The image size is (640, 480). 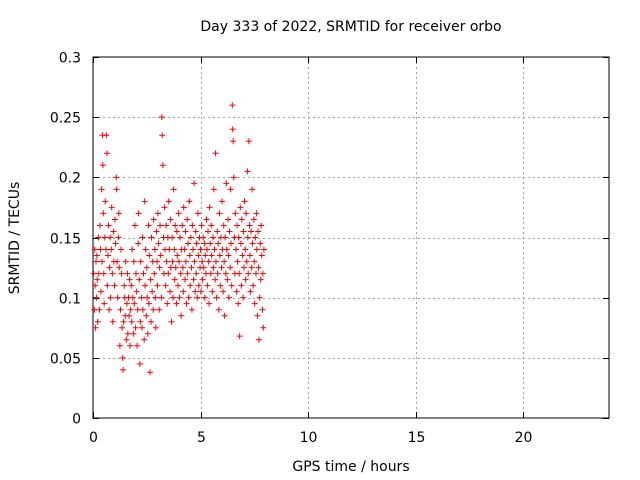 What do you see at coordinates (65, 360) in the screenshot?
I see `y-tick-label: 0.05` at bounding box center [65, 360].